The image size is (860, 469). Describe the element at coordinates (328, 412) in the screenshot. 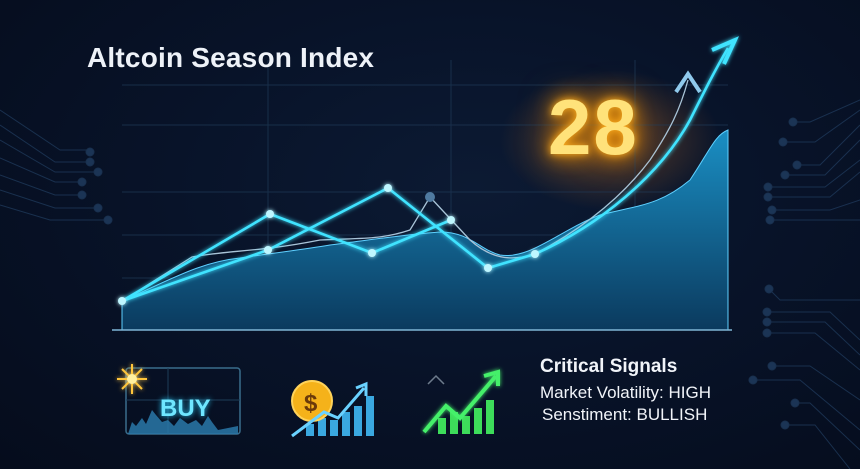

I see `growth-arrow-icon` at that location.